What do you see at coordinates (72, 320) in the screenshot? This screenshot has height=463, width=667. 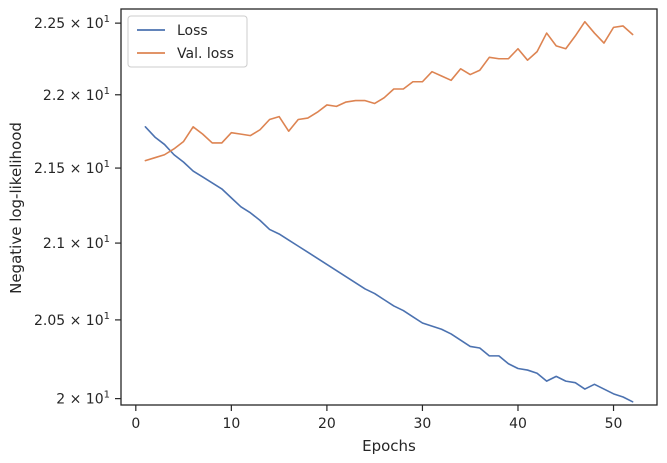 I see `y-tick-label: 2.05 × 10¹` at bounding box center [72, 320].